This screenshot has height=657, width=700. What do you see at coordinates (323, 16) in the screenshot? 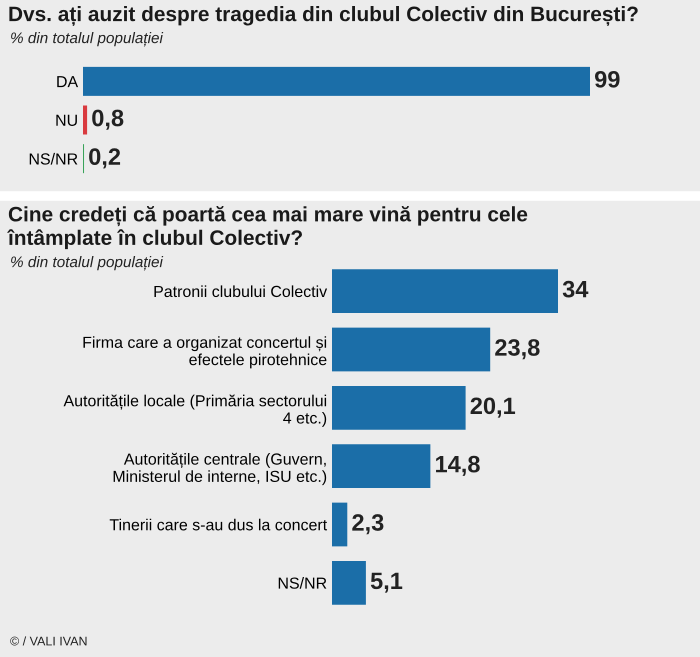
I see `chart-title: Dvs. ați auzit despre tragedia din clubul Colectiv din București?` at bounding box center [323, 16].